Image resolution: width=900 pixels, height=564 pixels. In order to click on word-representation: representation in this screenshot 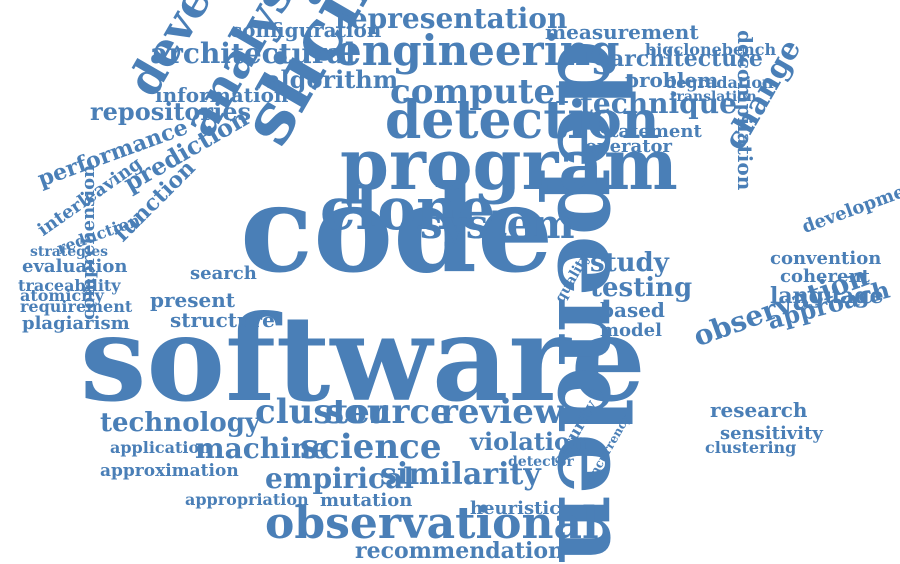, I will do `click(451, 18)`.